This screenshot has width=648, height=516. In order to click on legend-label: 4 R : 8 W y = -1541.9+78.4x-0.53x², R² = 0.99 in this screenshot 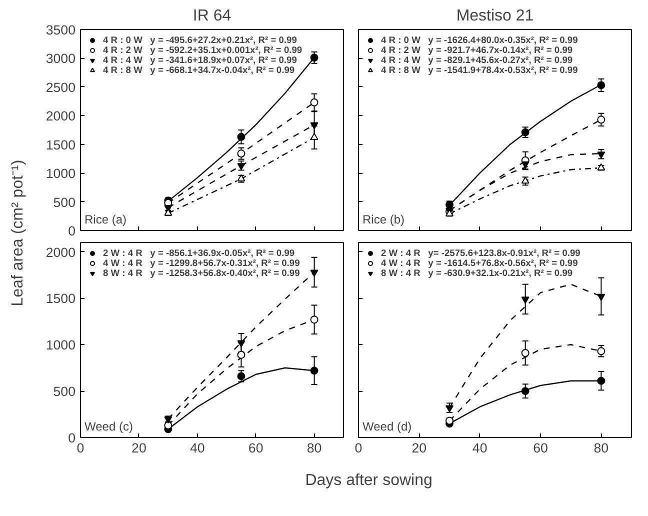, I will do `click(479, 70)`.